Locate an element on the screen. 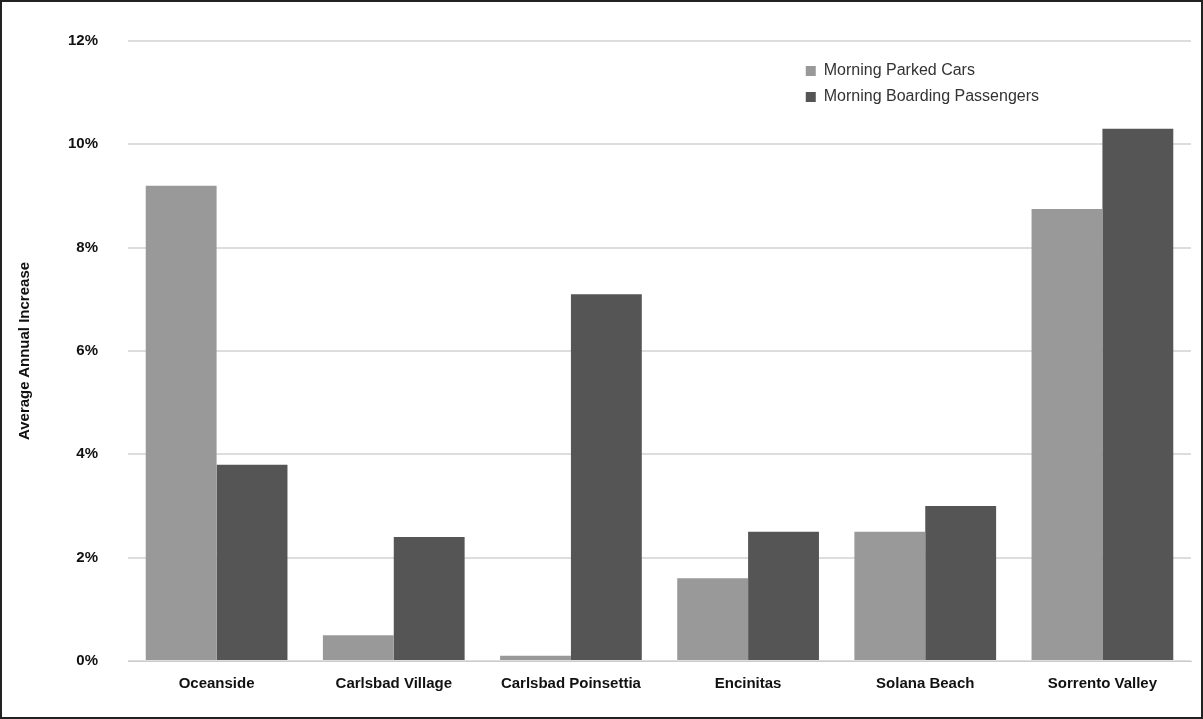 This screenshot has height=719, width=1203. x-tick-label: Oceanside is located at coordinates (216, 683).